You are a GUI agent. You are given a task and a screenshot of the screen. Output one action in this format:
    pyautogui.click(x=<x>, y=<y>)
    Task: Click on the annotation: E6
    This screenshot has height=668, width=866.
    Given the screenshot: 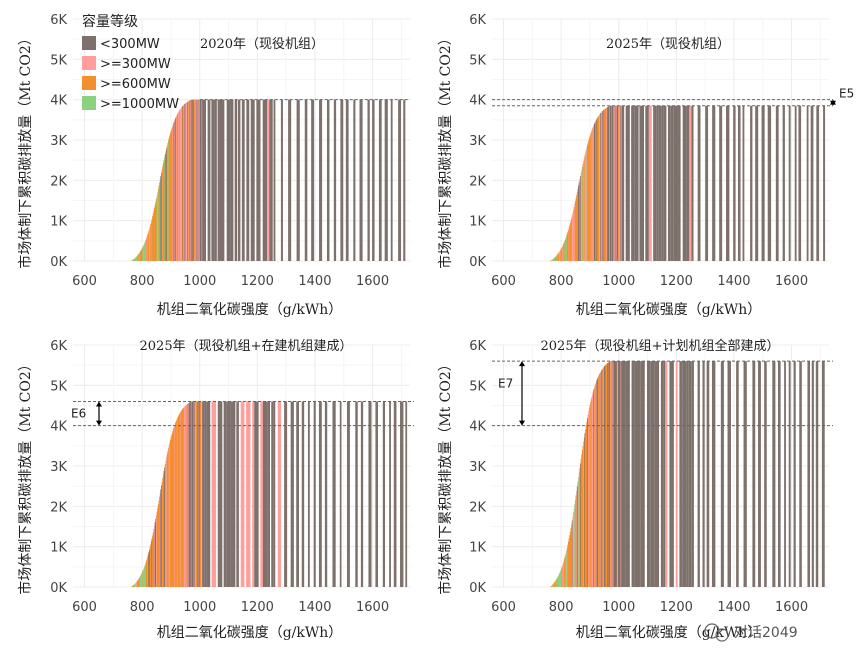 What is the action you would take?
    pyautogui.click(x=242, y=413)
    